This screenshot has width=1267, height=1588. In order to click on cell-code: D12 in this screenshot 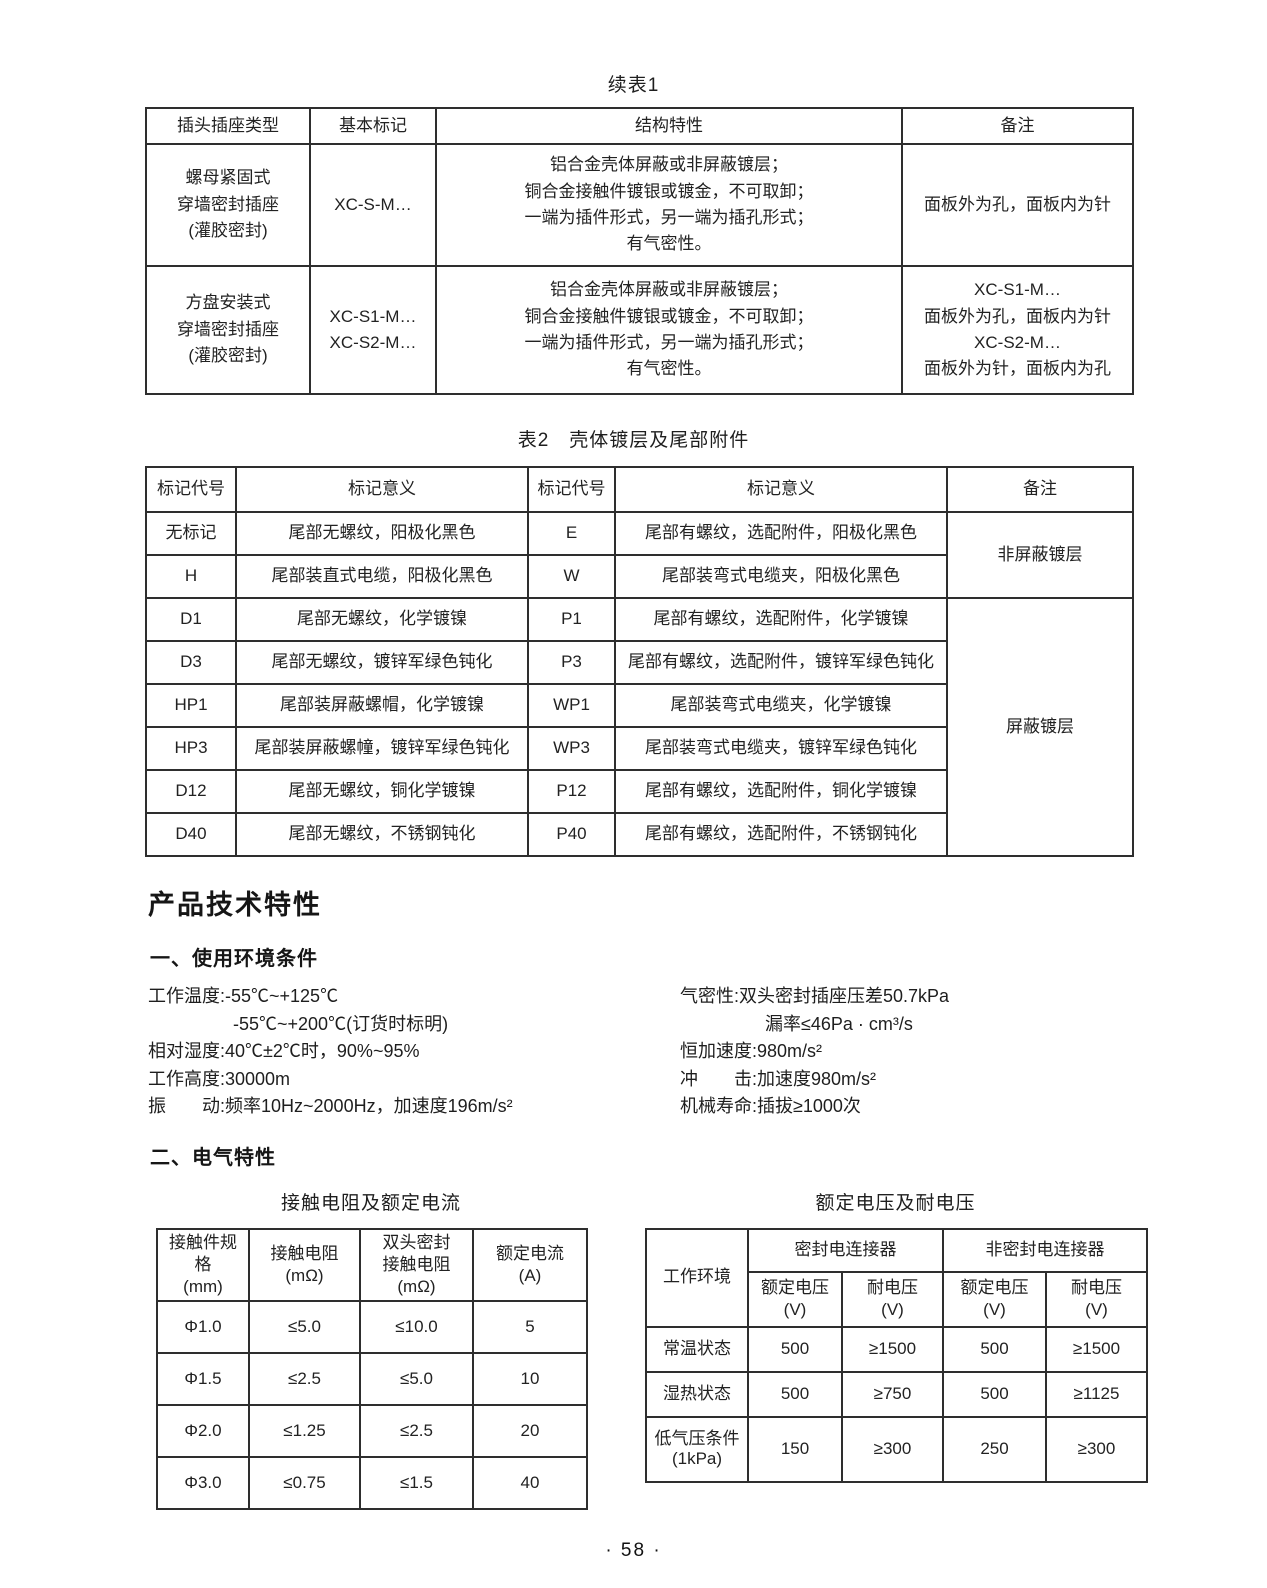, I will do `click(191, 791)`.